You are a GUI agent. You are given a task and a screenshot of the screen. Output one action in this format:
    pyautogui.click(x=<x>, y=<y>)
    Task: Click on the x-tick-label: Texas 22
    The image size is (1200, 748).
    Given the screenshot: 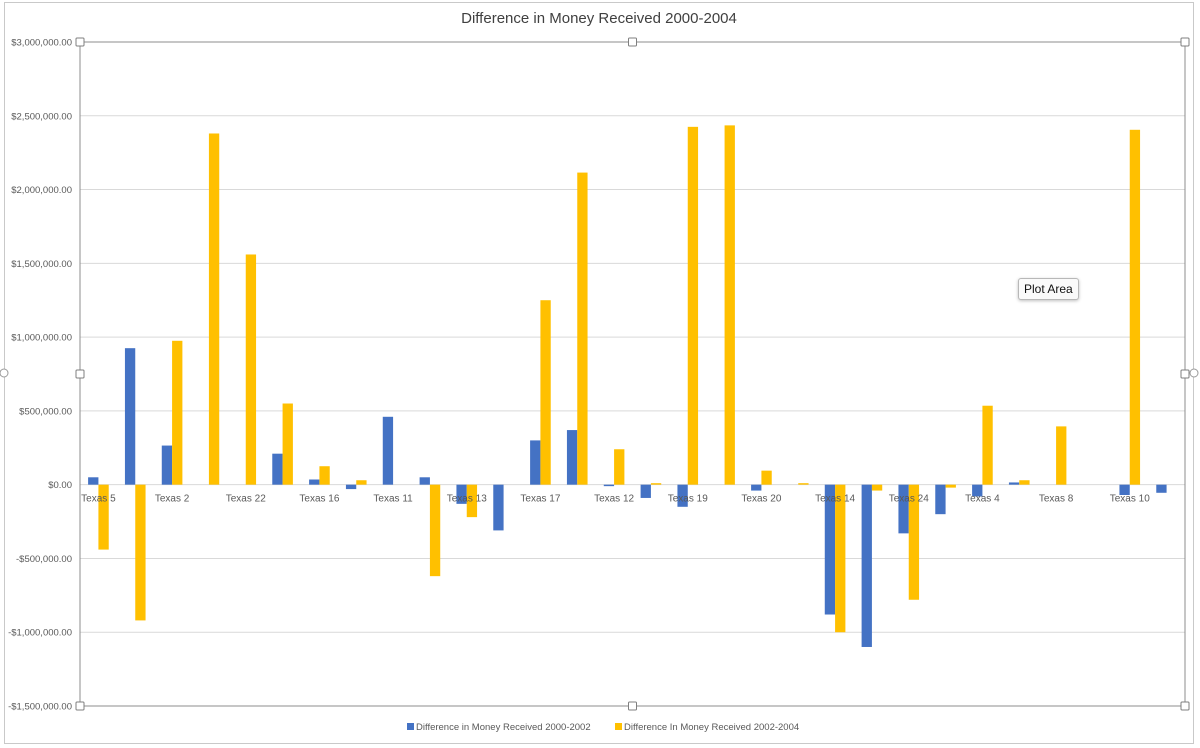 What is the action you would take?
    pyautogui.click(x=246, y=499)
    